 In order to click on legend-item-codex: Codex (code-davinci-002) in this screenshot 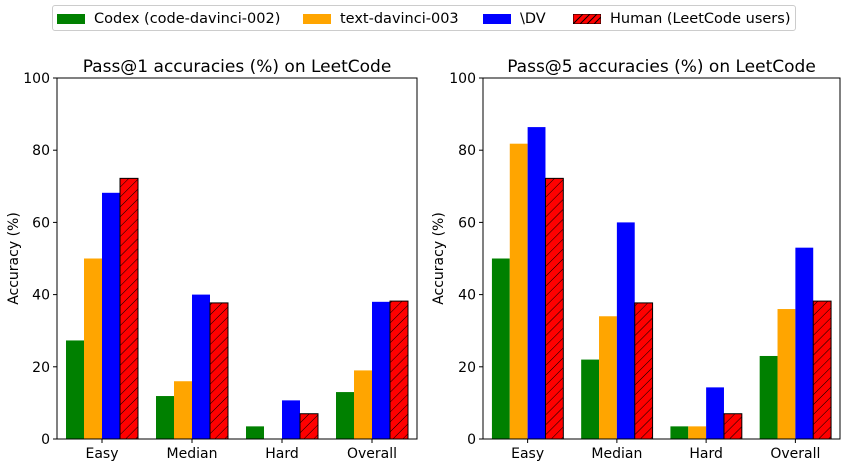, I will do `click(168, 19)`.